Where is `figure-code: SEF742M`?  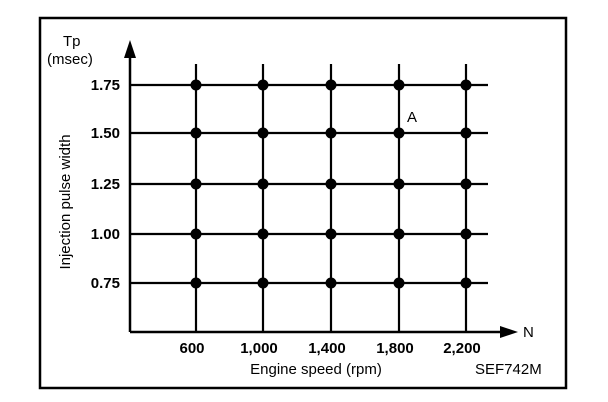 figure-code: SEF742M is located at coordinates (508, 369).